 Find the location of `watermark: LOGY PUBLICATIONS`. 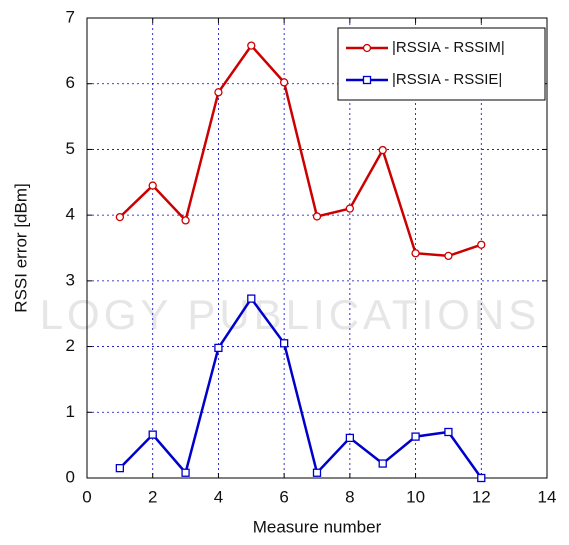

watermark: LOGY PUBLICATIONS is located at coordinates (290, 314).